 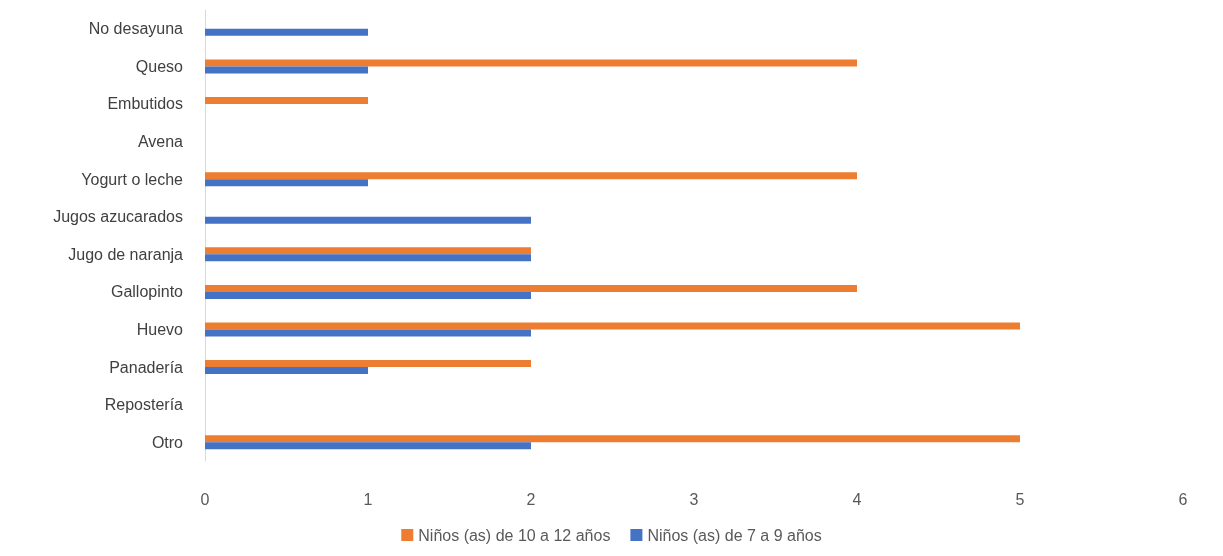 I want to click on y-tick-label: Queso, so click(x=159, y=66).